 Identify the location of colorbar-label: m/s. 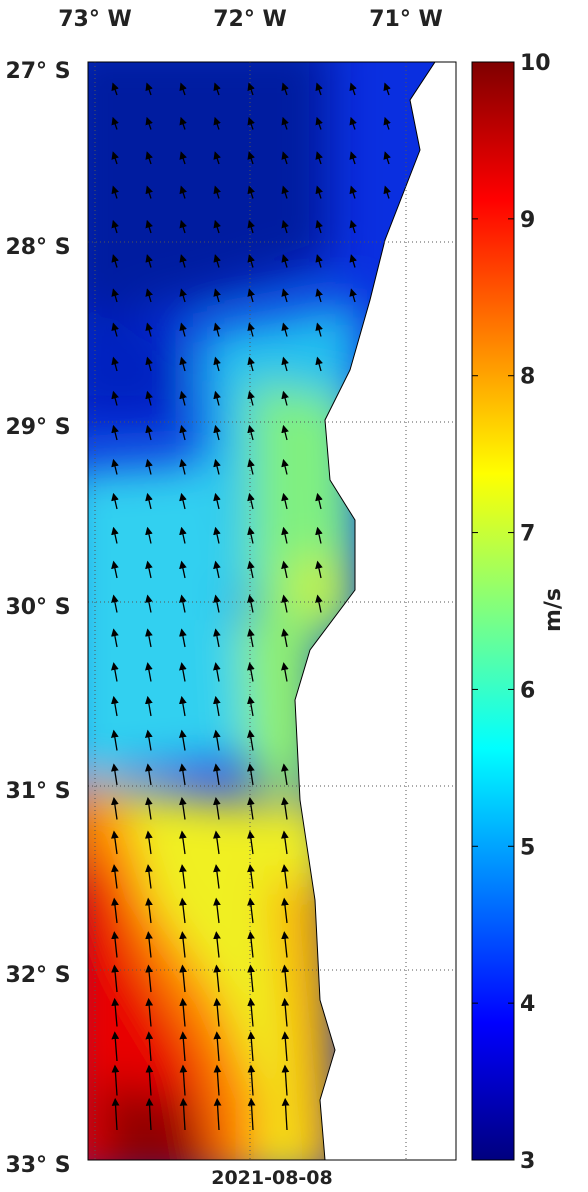
(553, 610).